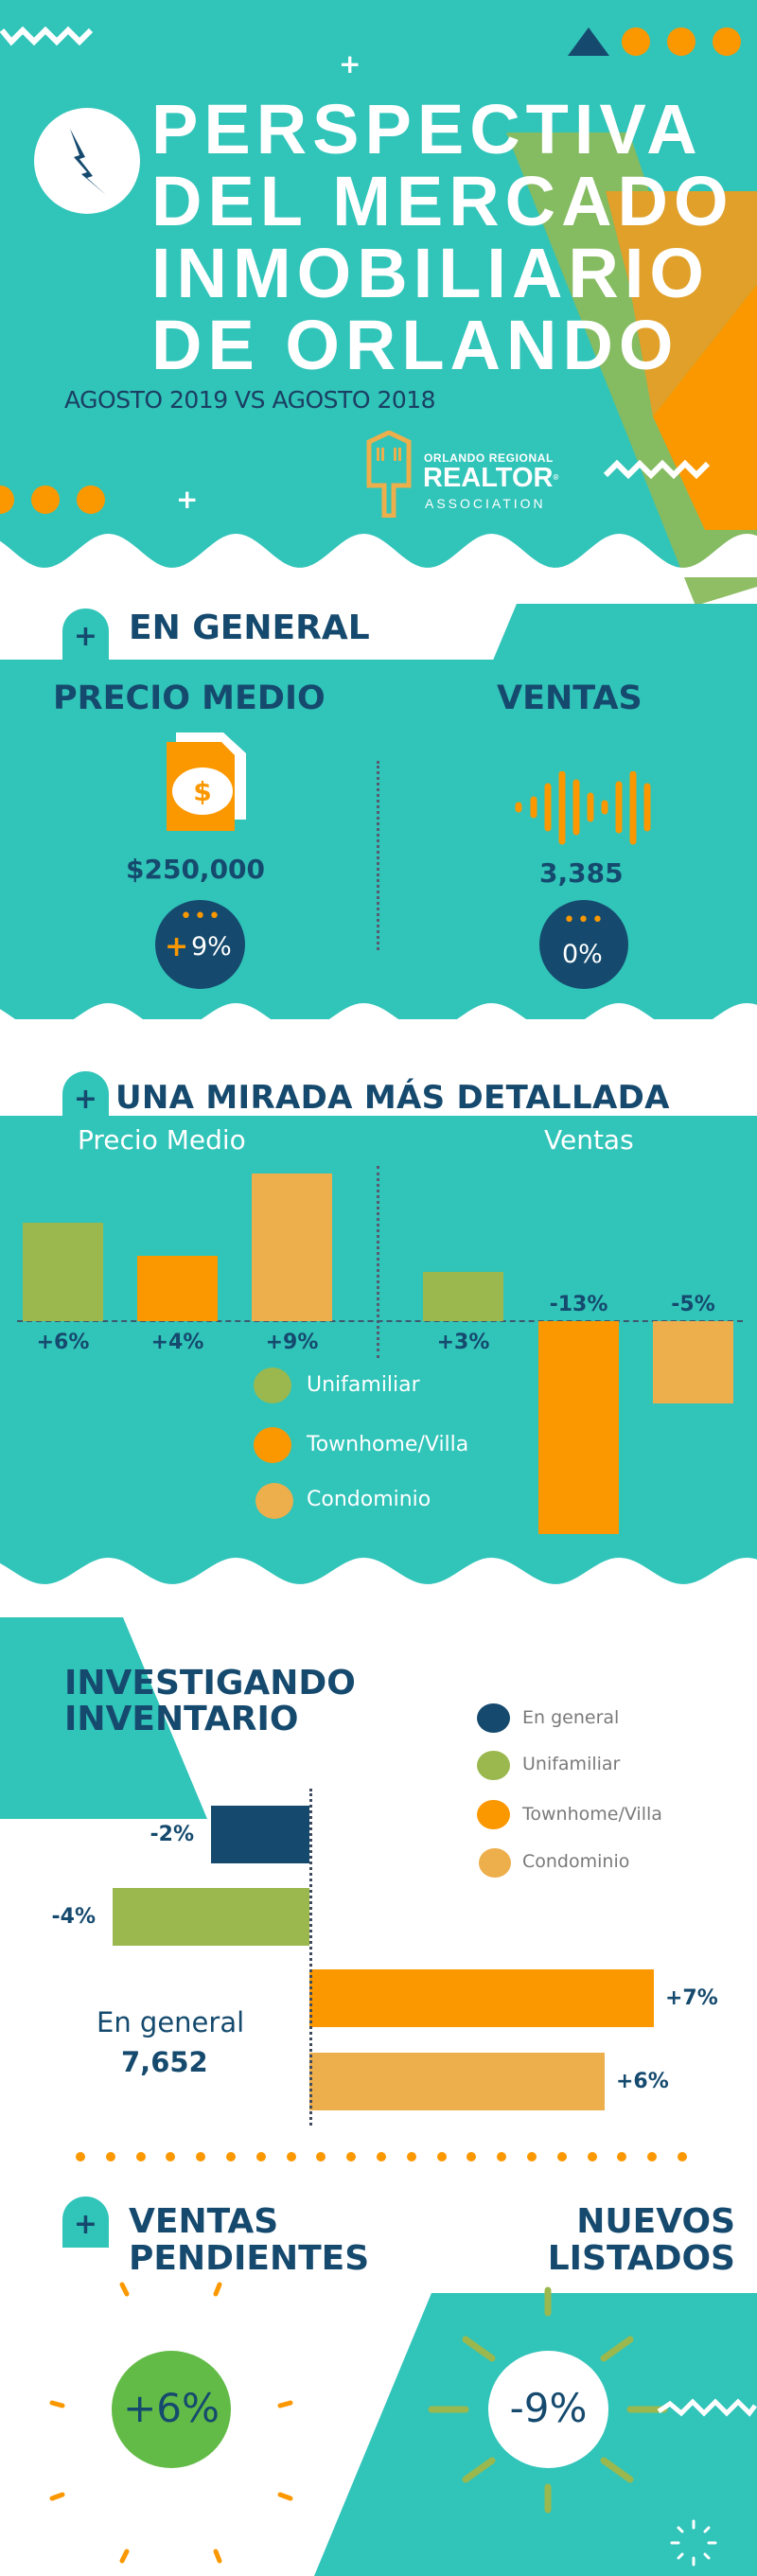 Image resolution: width=757 pixels, height=2576 pixels. What do you see at coordinates (494, 1718) in the screenshot?
I see `legend-swatch-en-general` at bounding box center [494, 1718].